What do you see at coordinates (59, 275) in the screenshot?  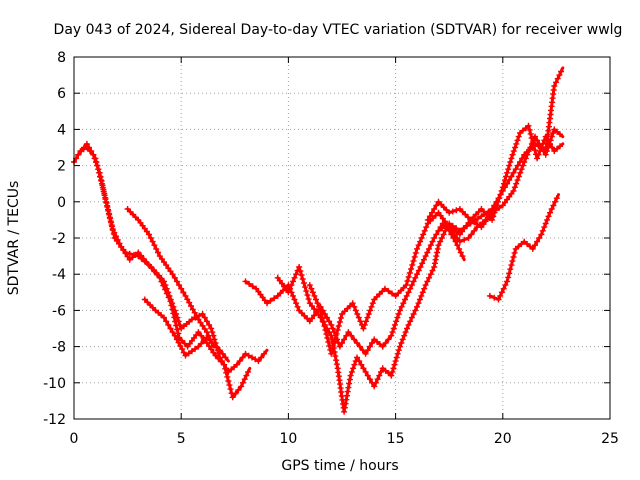 I see `y-tick-label: -4` at bounding box center [59, 275].